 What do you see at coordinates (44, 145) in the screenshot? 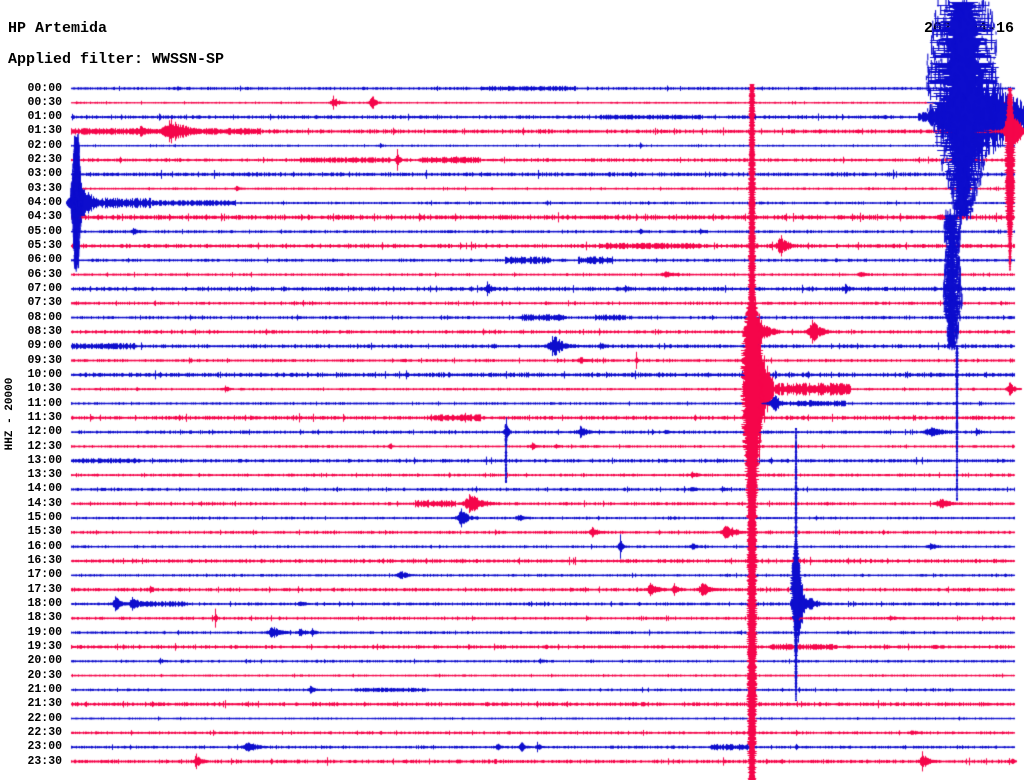
I see `row-label: 02:00` at bounding box center [44, 145].